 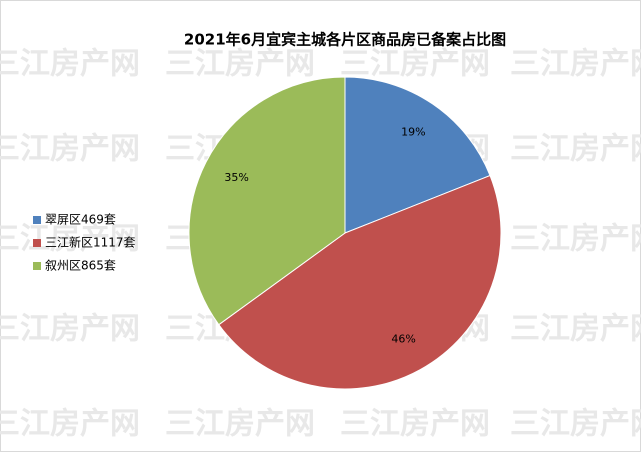 What do you see at coordinates (345, 40) in the screenshot?
I see `chart-title: 2021年6月宜宾主城各片区商品房已备案占比图` at bounding box center [345, 40].